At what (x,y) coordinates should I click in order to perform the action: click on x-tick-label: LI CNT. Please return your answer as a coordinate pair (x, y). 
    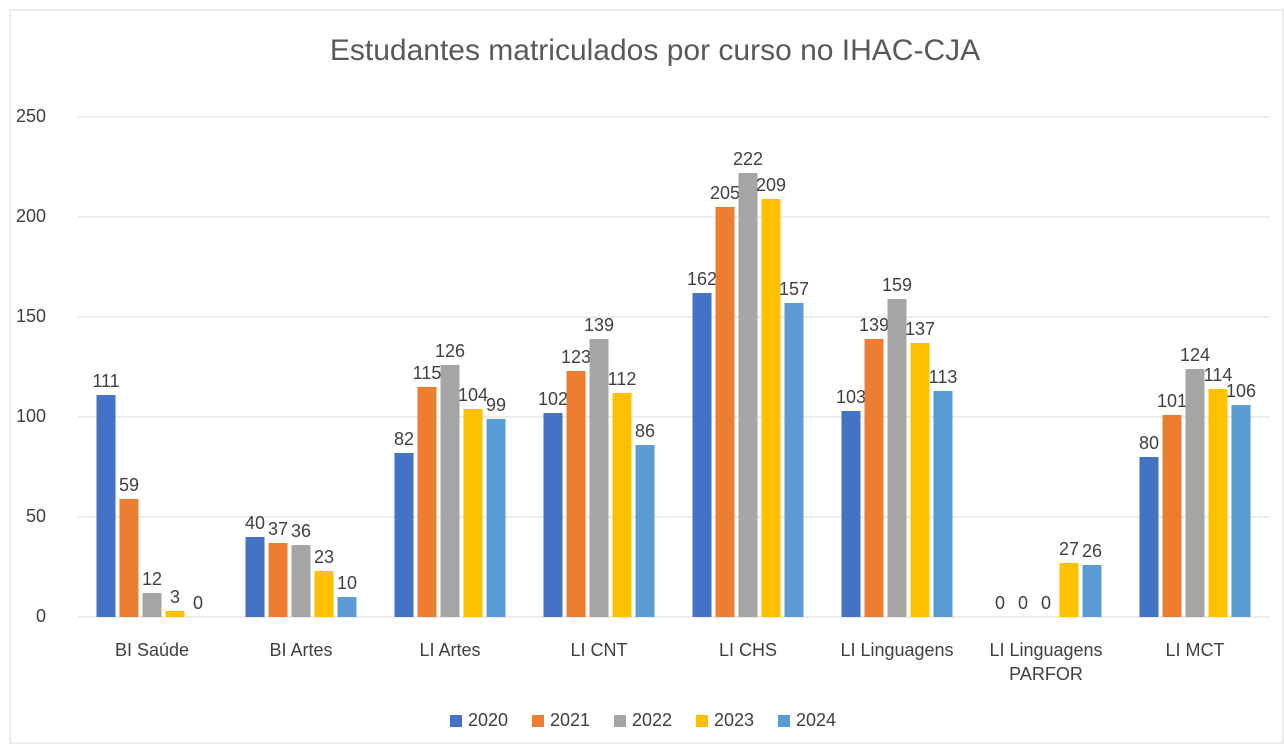
    Looking at the image, I should click on (599, 650).